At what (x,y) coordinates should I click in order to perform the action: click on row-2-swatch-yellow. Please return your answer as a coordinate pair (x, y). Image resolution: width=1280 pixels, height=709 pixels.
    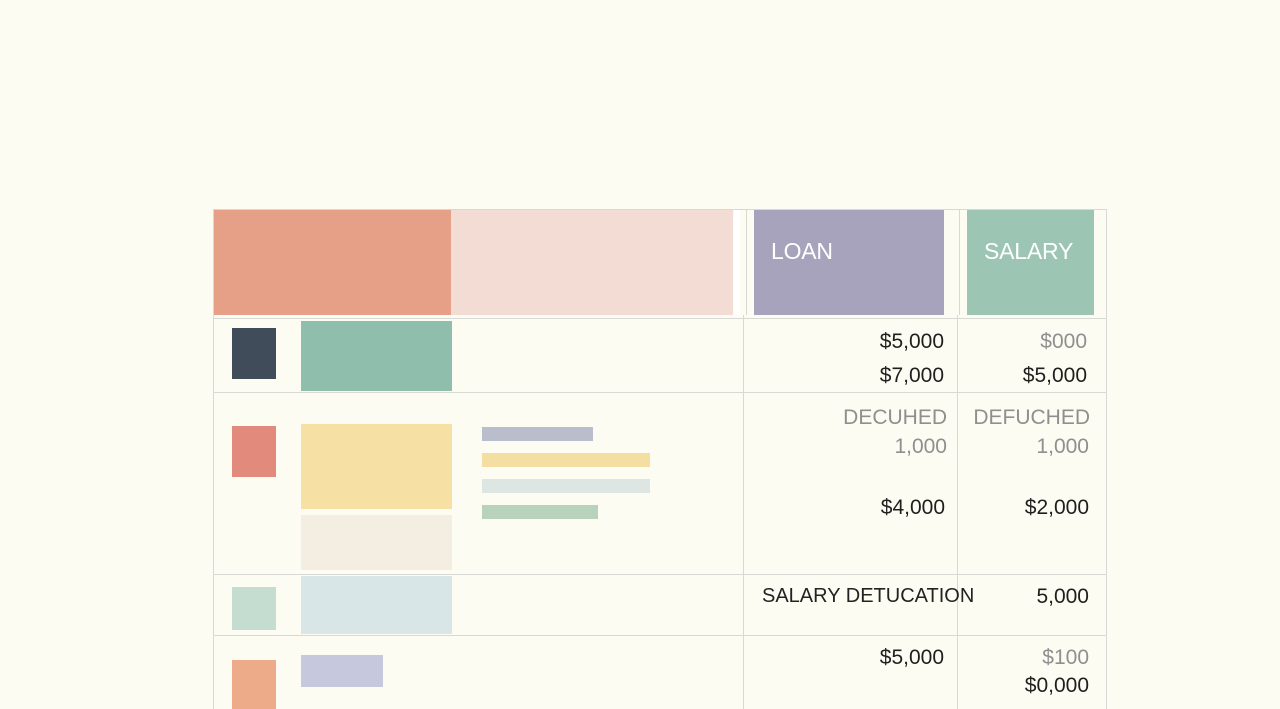
    Looking at the image, I should click on (376, 466).